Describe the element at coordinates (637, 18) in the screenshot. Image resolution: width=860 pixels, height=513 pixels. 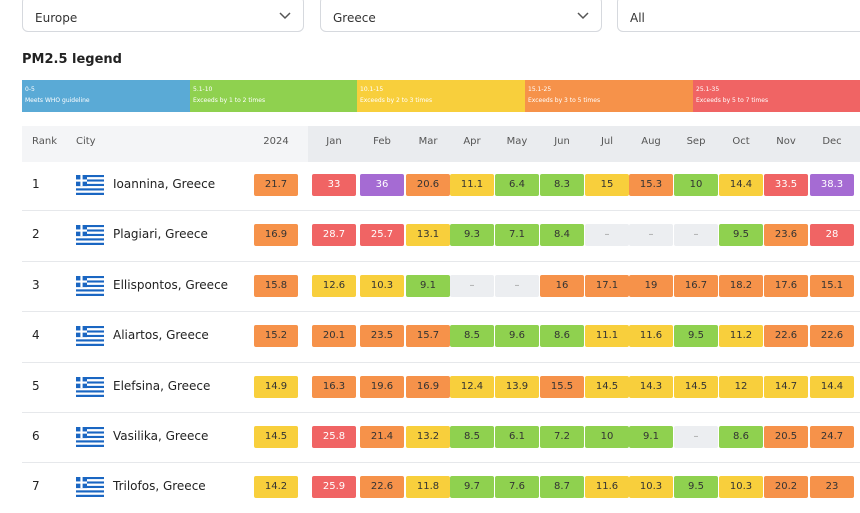
I see `filter-label: All` at that location.